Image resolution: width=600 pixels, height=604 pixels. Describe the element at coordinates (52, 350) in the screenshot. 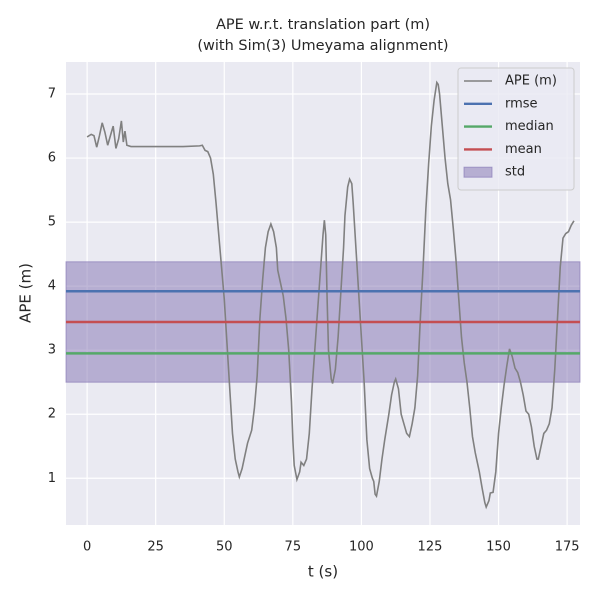

I see `y-tick-label: 3` at that location.